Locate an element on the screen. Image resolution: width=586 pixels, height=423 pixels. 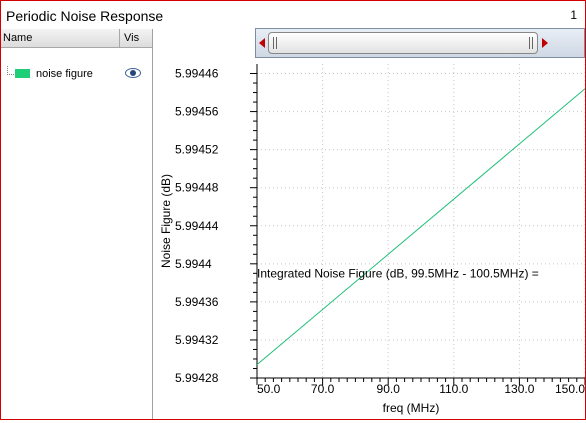
x-tick-label: 110.0 is located at coordinates (453, 389).